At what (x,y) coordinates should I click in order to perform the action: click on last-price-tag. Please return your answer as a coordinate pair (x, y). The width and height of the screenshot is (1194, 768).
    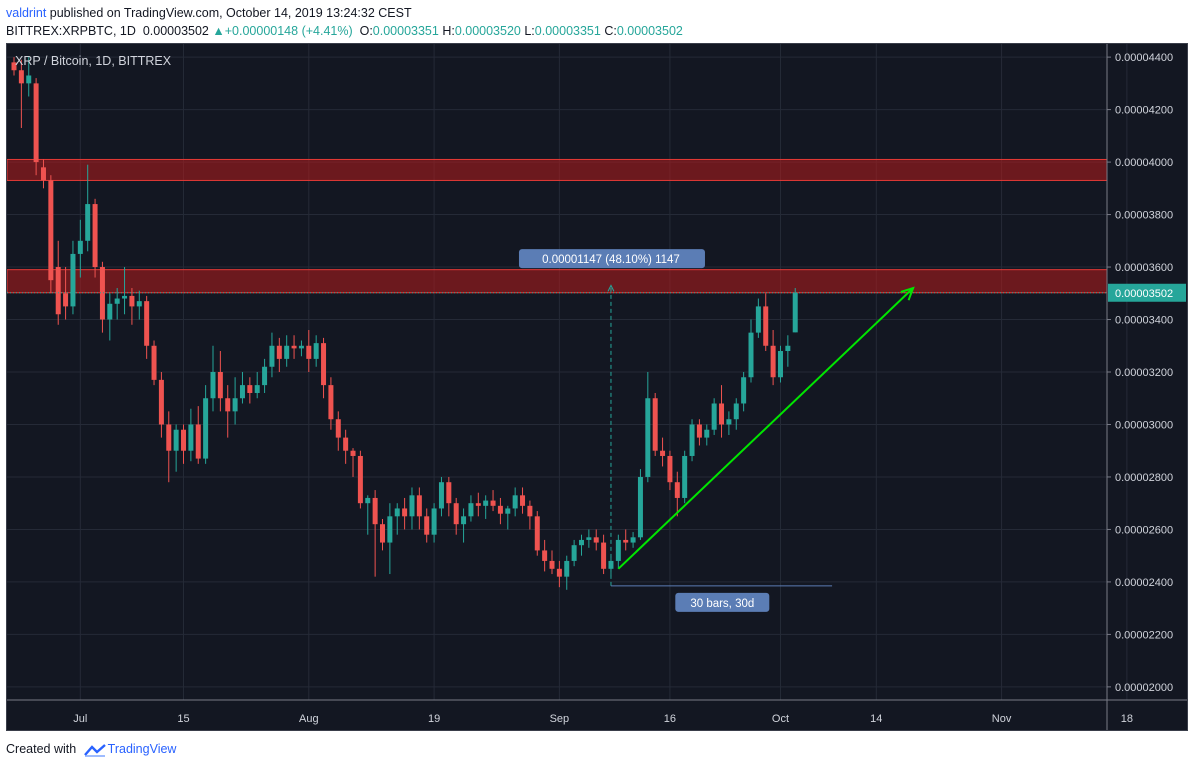
    Looking at the image, I should click on (1147, 292).